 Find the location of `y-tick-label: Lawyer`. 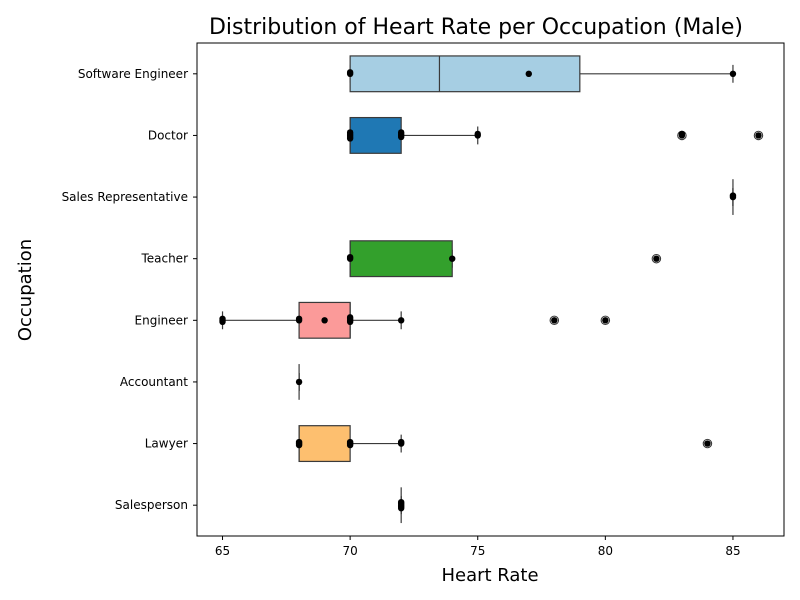

y-tick-label: Lawyer is located at coordinates (166, 444).